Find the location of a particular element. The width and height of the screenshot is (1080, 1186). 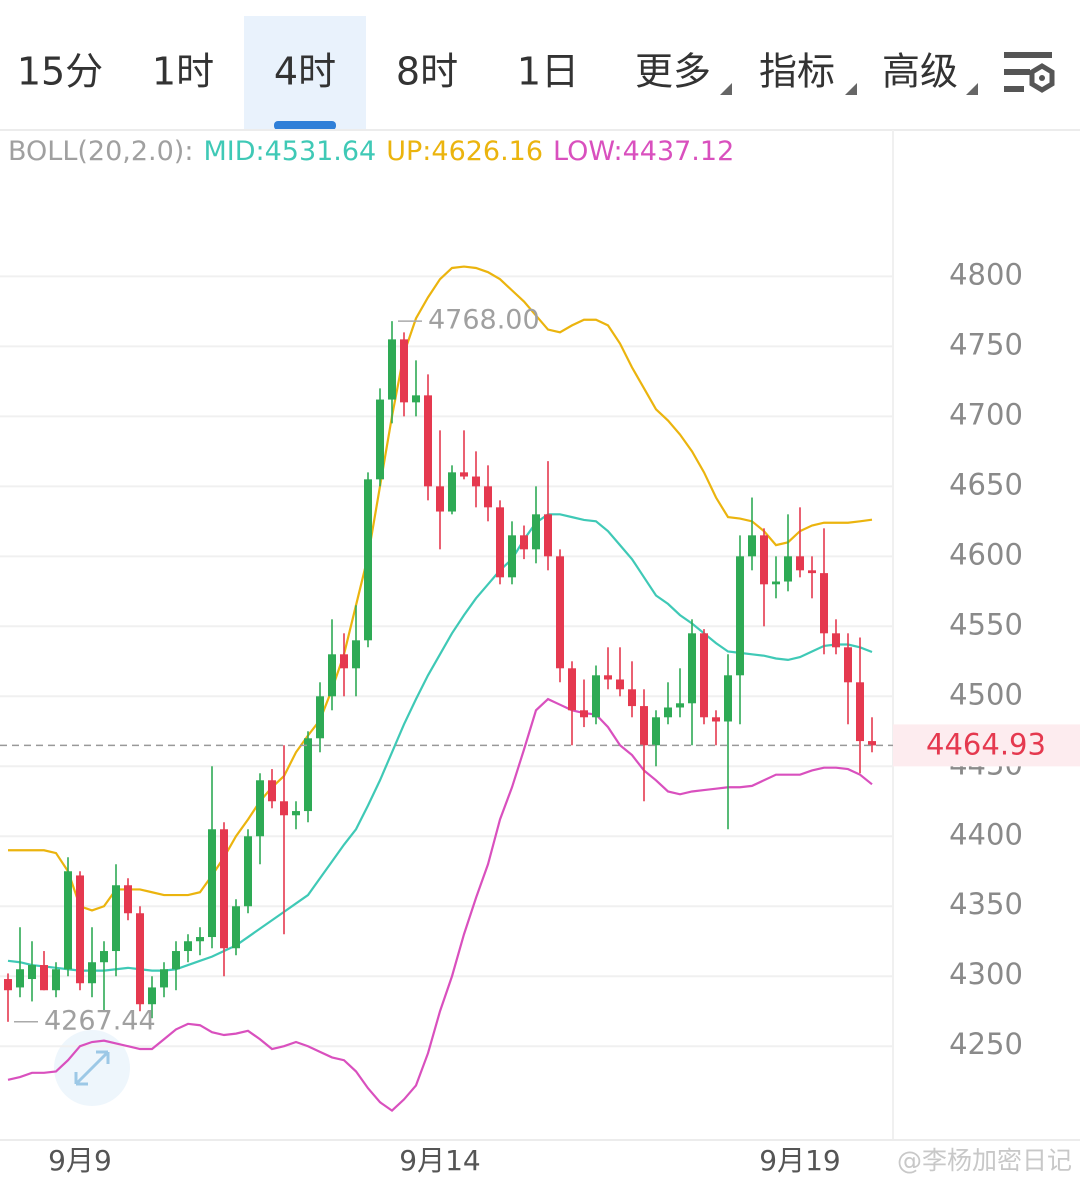

x-tick-label: 9月9 is located at coordinates (80, 1160).